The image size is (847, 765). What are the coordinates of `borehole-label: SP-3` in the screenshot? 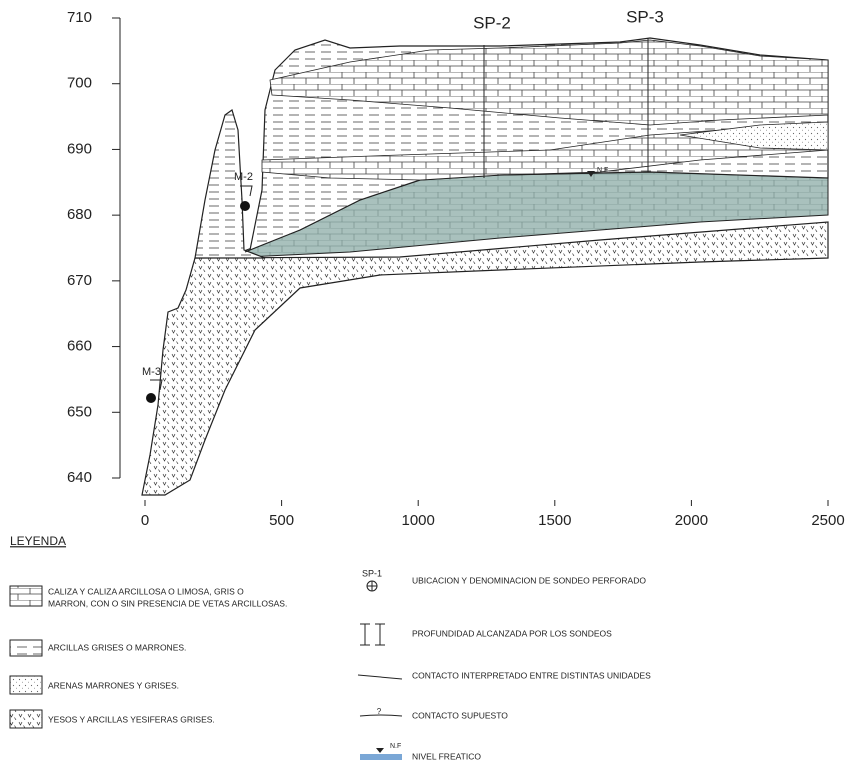 It's located at (645, 16).